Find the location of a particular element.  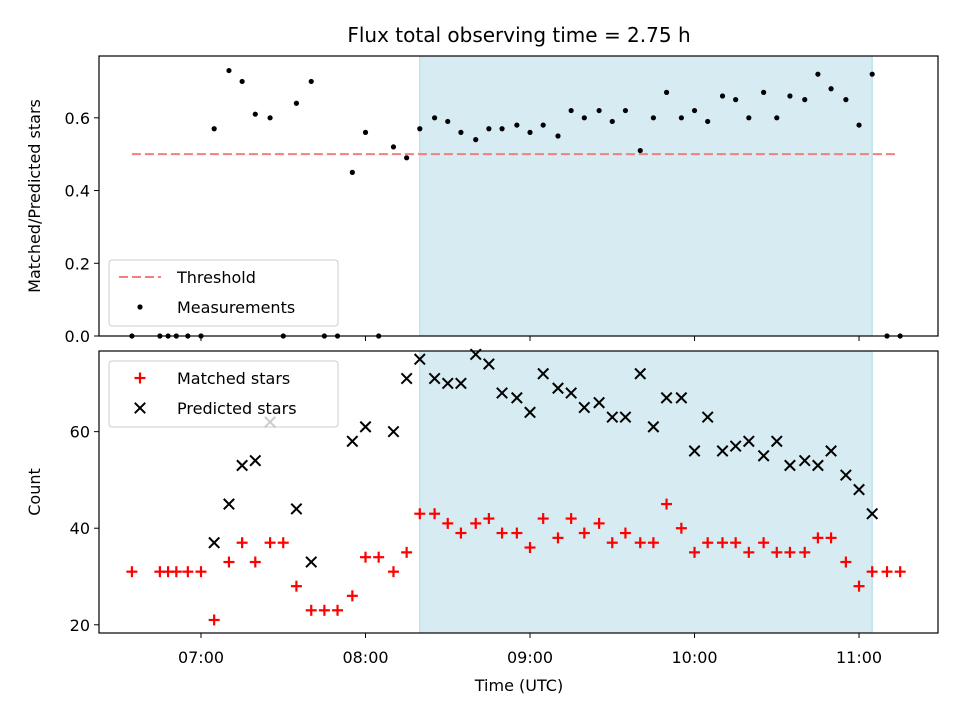

legend-threshold-label: Threshold is located at coordinates (216, 277).